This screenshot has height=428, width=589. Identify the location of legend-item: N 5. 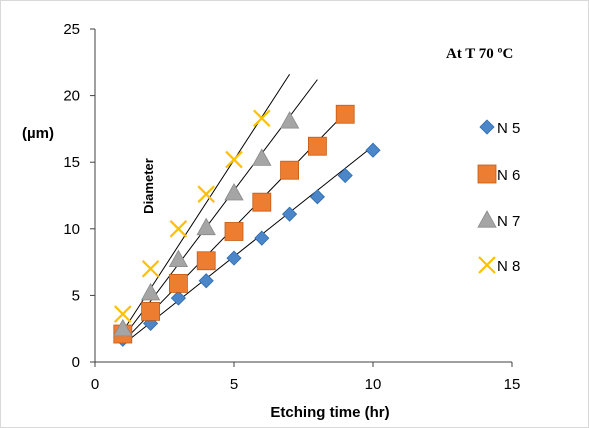
(499, 128).